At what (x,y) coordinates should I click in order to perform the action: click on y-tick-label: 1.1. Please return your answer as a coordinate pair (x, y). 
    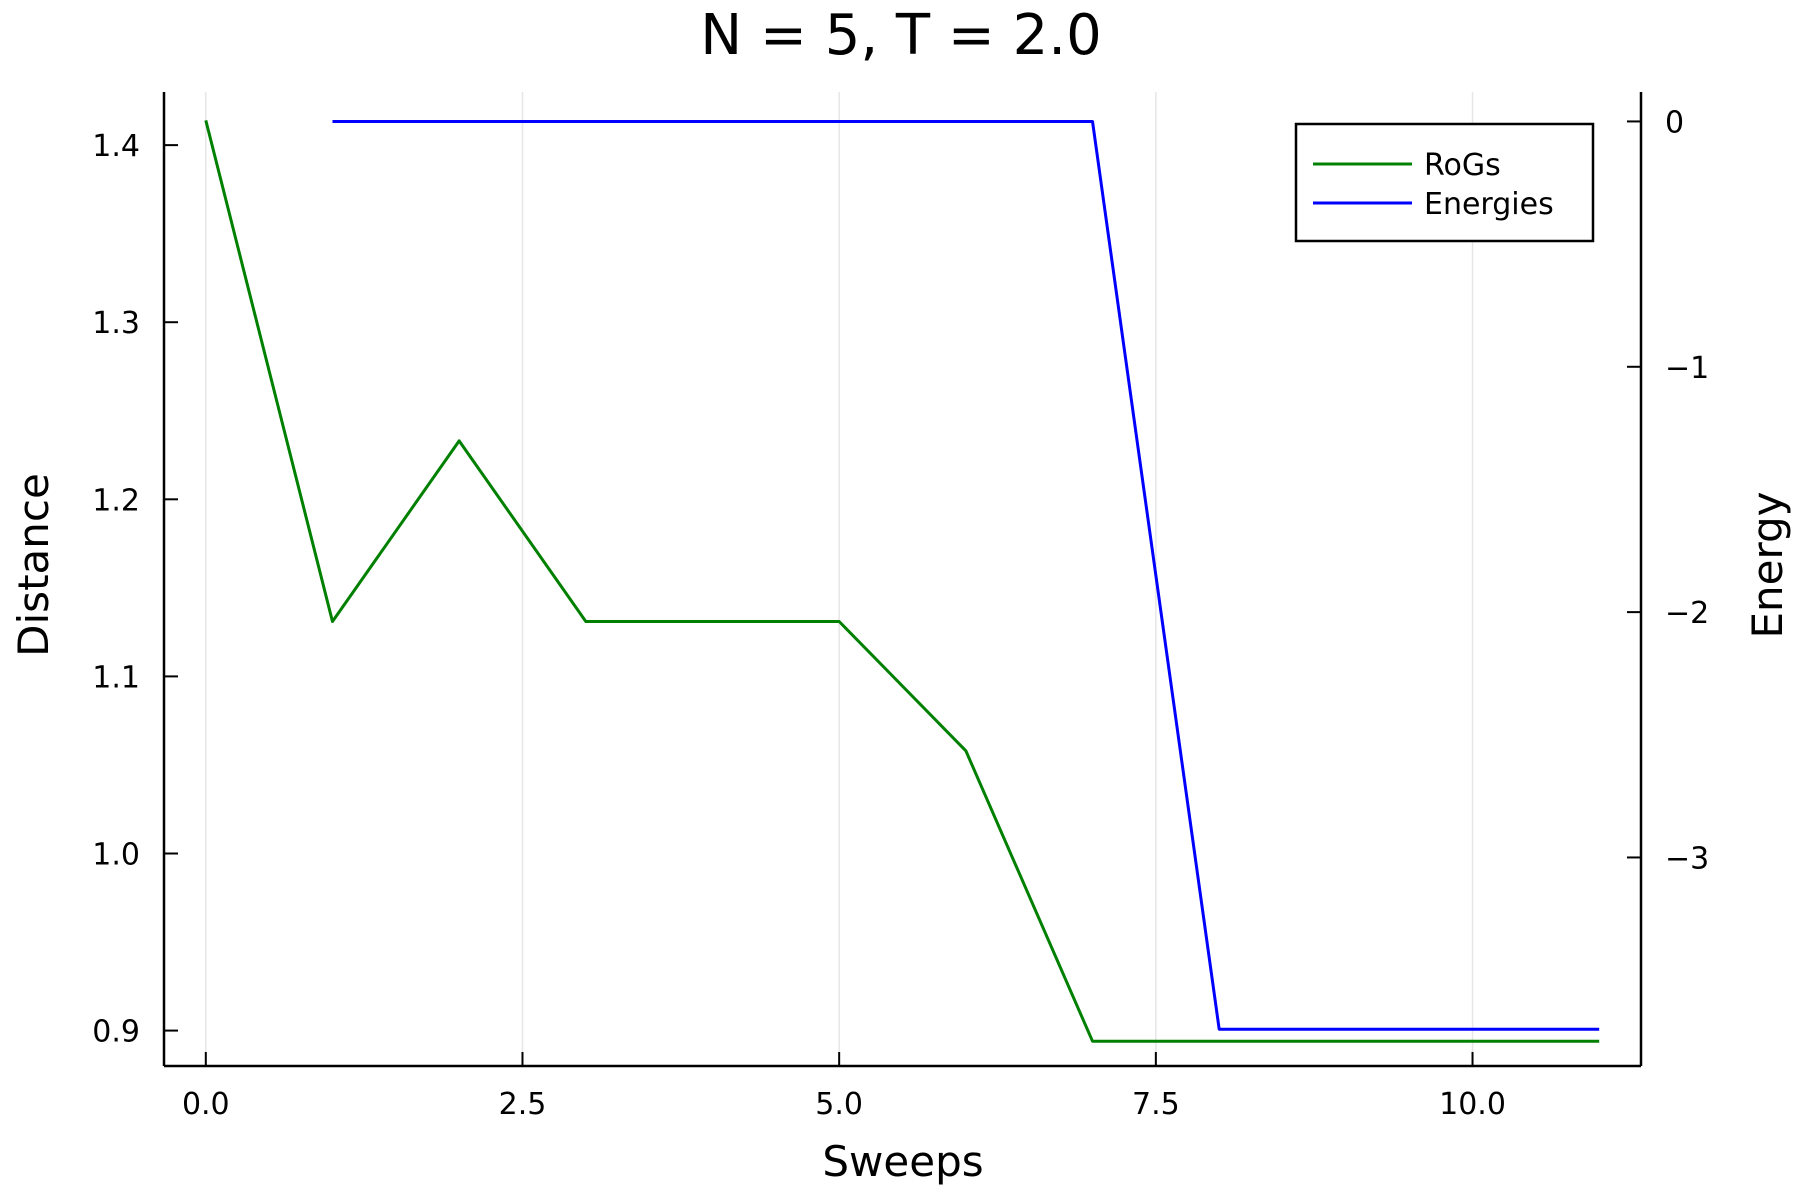
    Looking at the image, I should click on (116, 677).